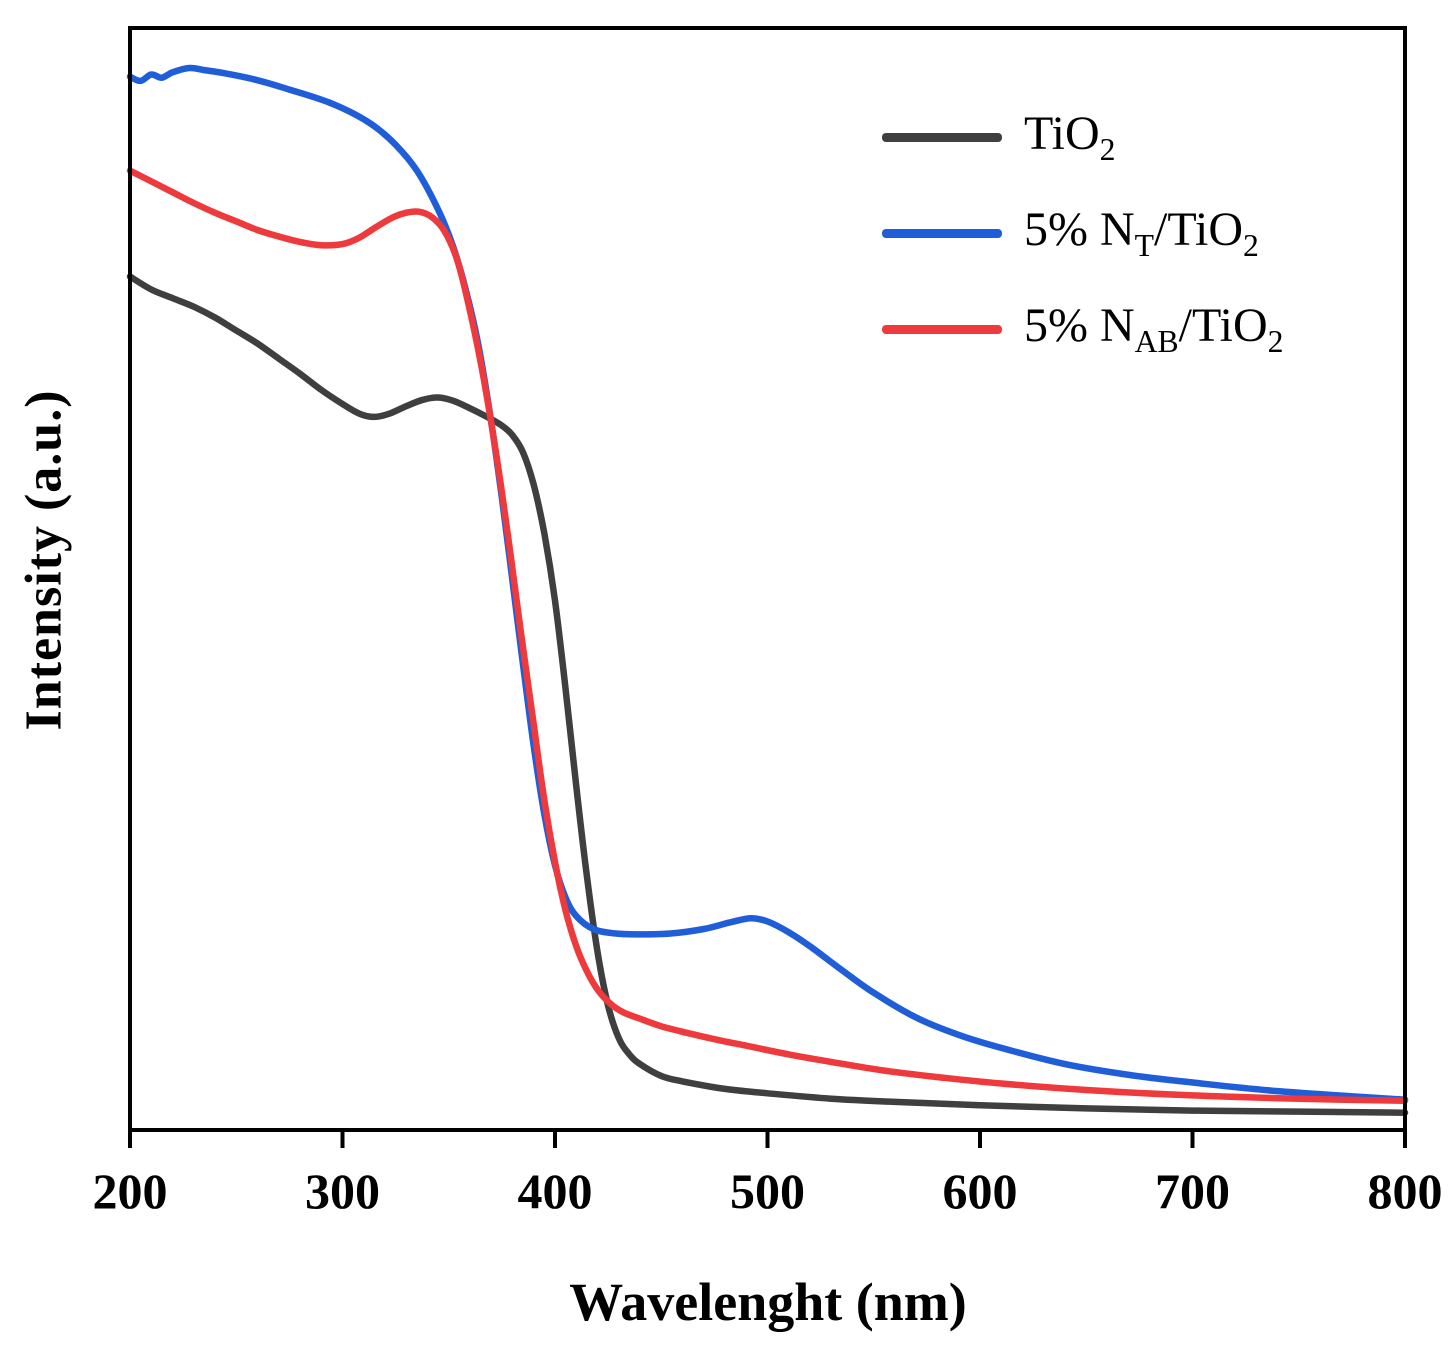  Describe the element at coordinates (767, 1191) in the screenshot. I see `x-tick-label: 500` at that location.